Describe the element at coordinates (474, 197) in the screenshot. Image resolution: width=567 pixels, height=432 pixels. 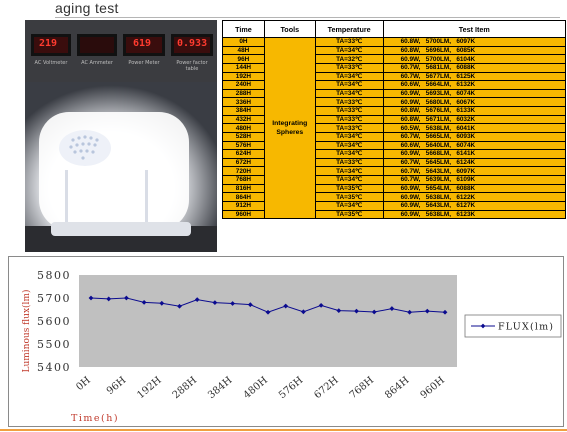
I see `cell-test-item: 60.9W, 5638LM, 6122K` at that location.